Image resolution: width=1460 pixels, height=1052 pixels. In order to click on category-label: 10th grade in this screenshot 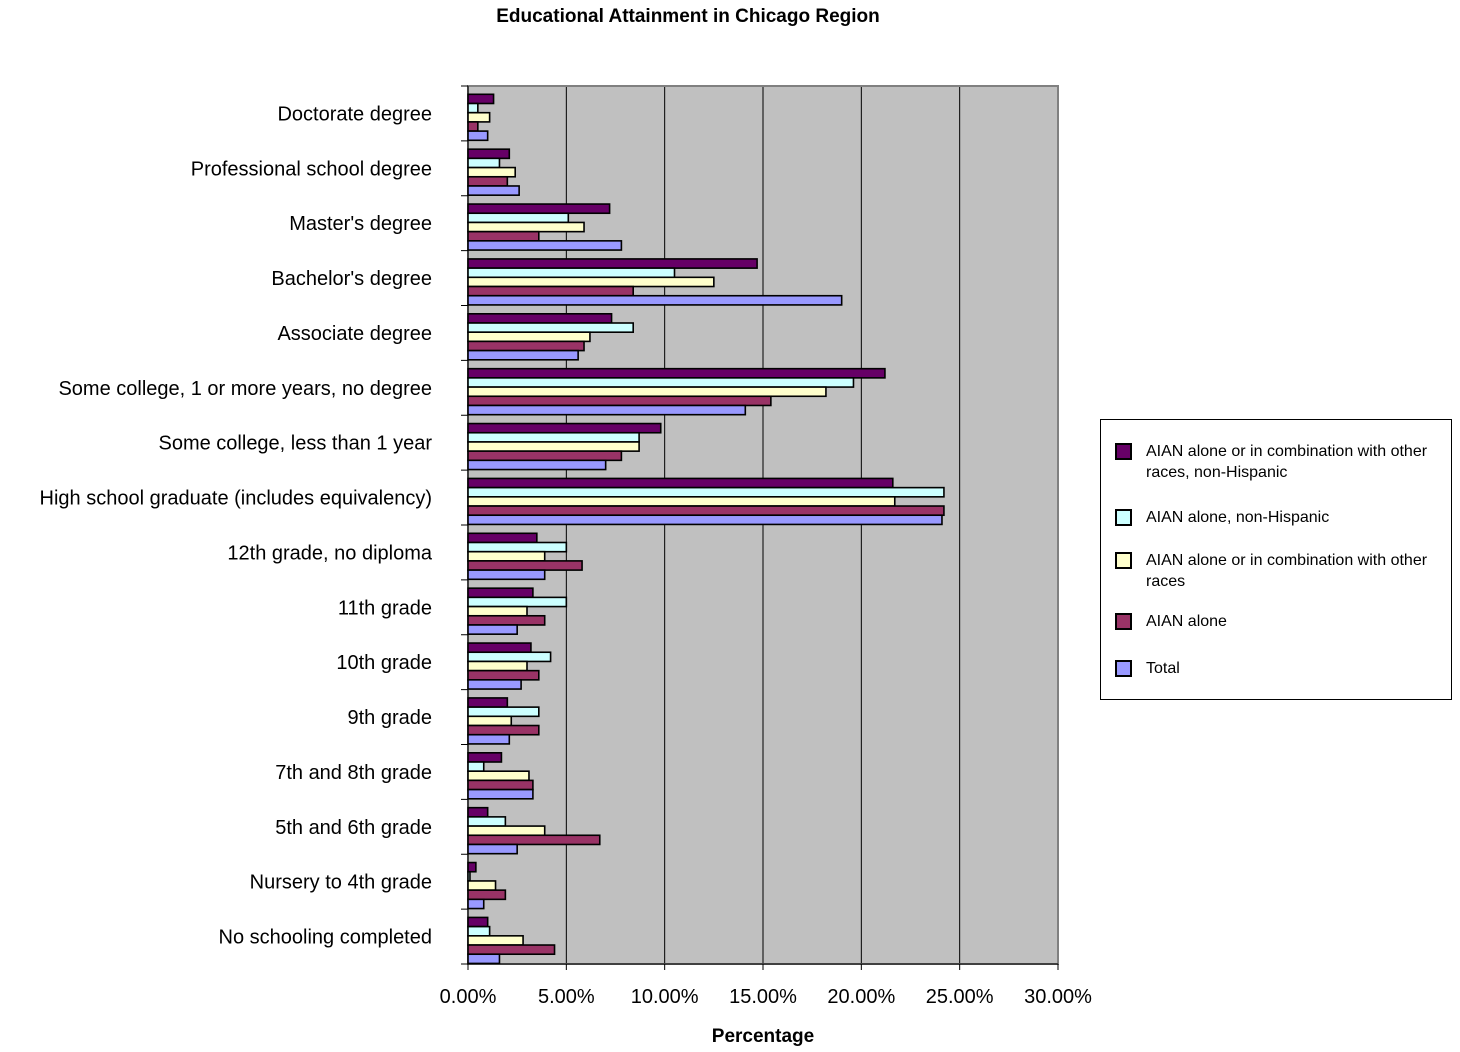, I will do `click(384, 663)`.